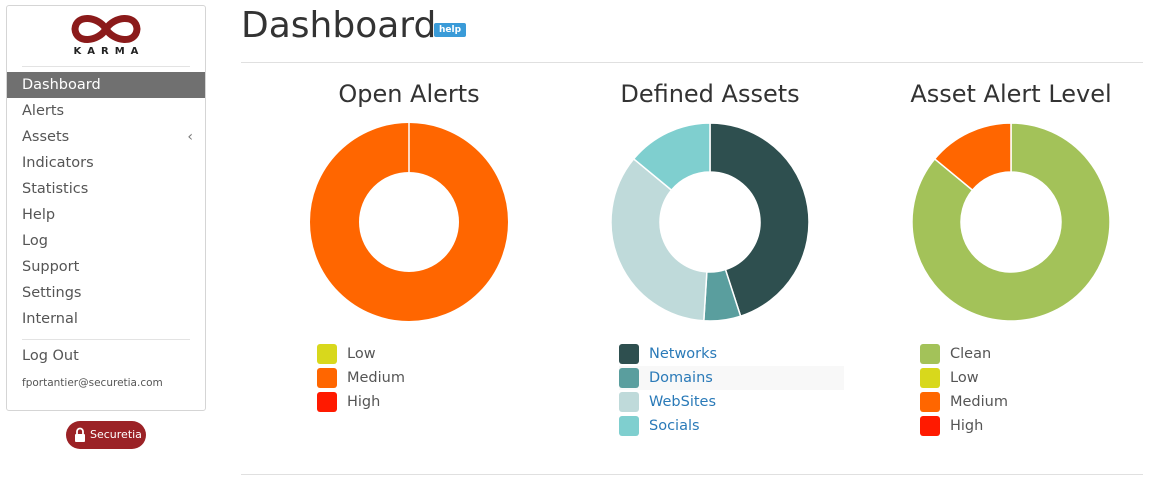 Image resolution: width=1151 pixels, height=482 pixels. What do you see at coordinates (731, 426) in the screenshot?
I see `legend-item-socials: Socials` at bounding box center [731, 426].